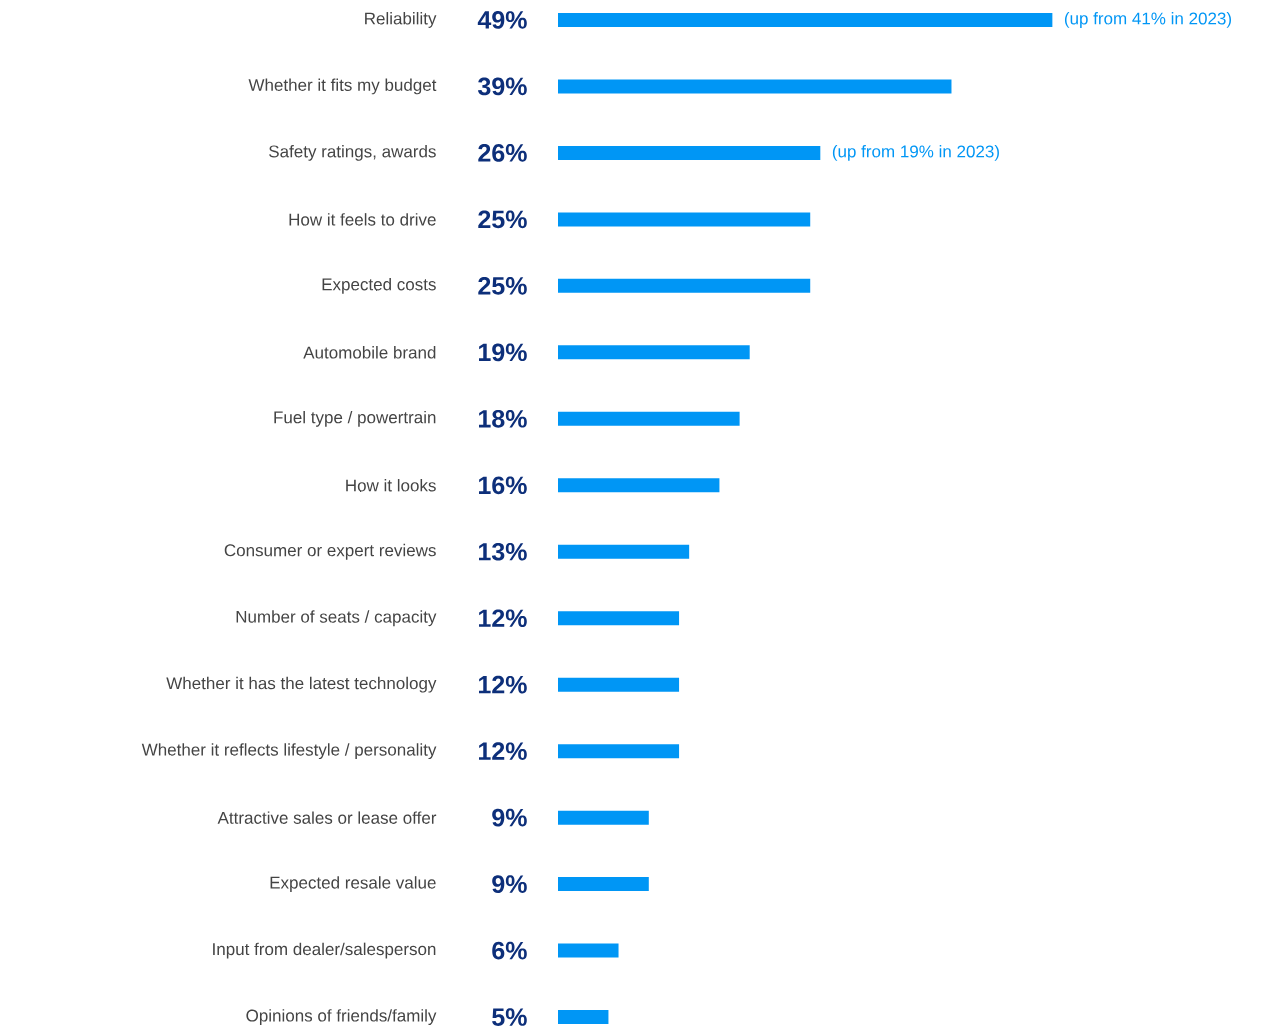 This screenshot has height=1036, width=1270. Describe the element at coordinates (301, 684) in the screenshot. I see `y-tick-label: Whether it has the latest technology` at that location.